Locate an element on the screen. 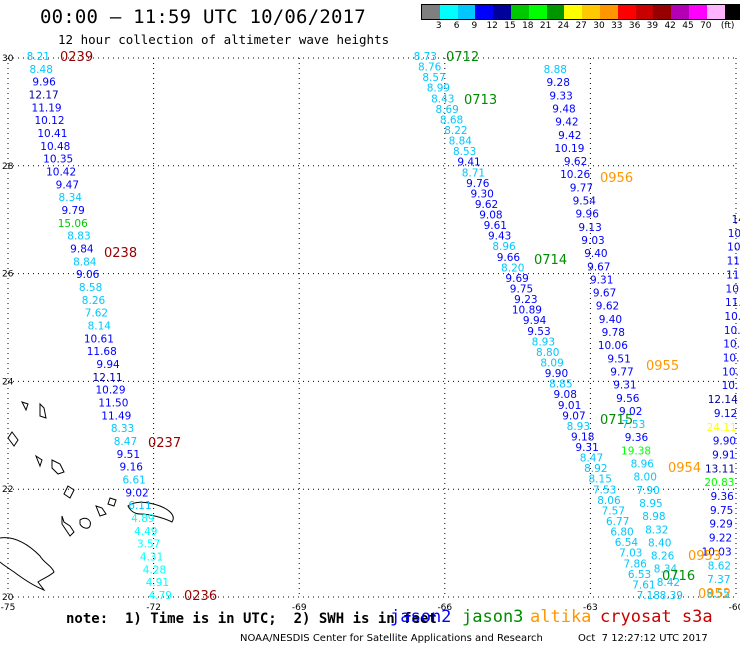  wave-height-value: 10.19 is located at coordinates (569, 149).